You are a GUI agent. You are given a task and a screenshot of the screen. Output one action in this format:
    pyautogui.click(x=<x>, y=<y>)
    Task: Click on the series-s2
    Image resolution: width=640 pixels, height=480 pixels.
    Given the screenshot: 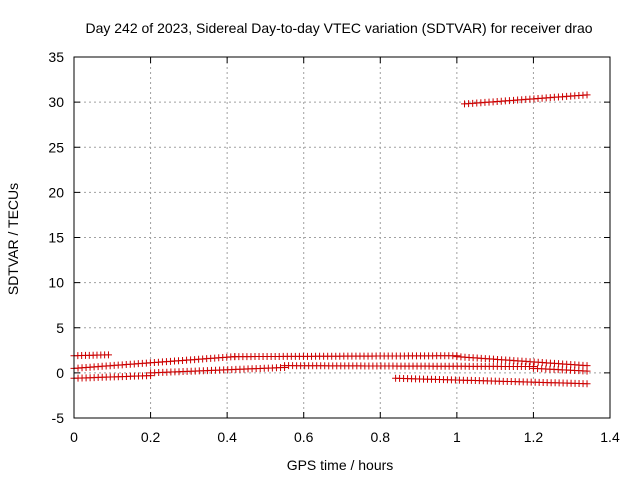 What is the action you would take?
    pyautogui.click(x=154, y=362)
    